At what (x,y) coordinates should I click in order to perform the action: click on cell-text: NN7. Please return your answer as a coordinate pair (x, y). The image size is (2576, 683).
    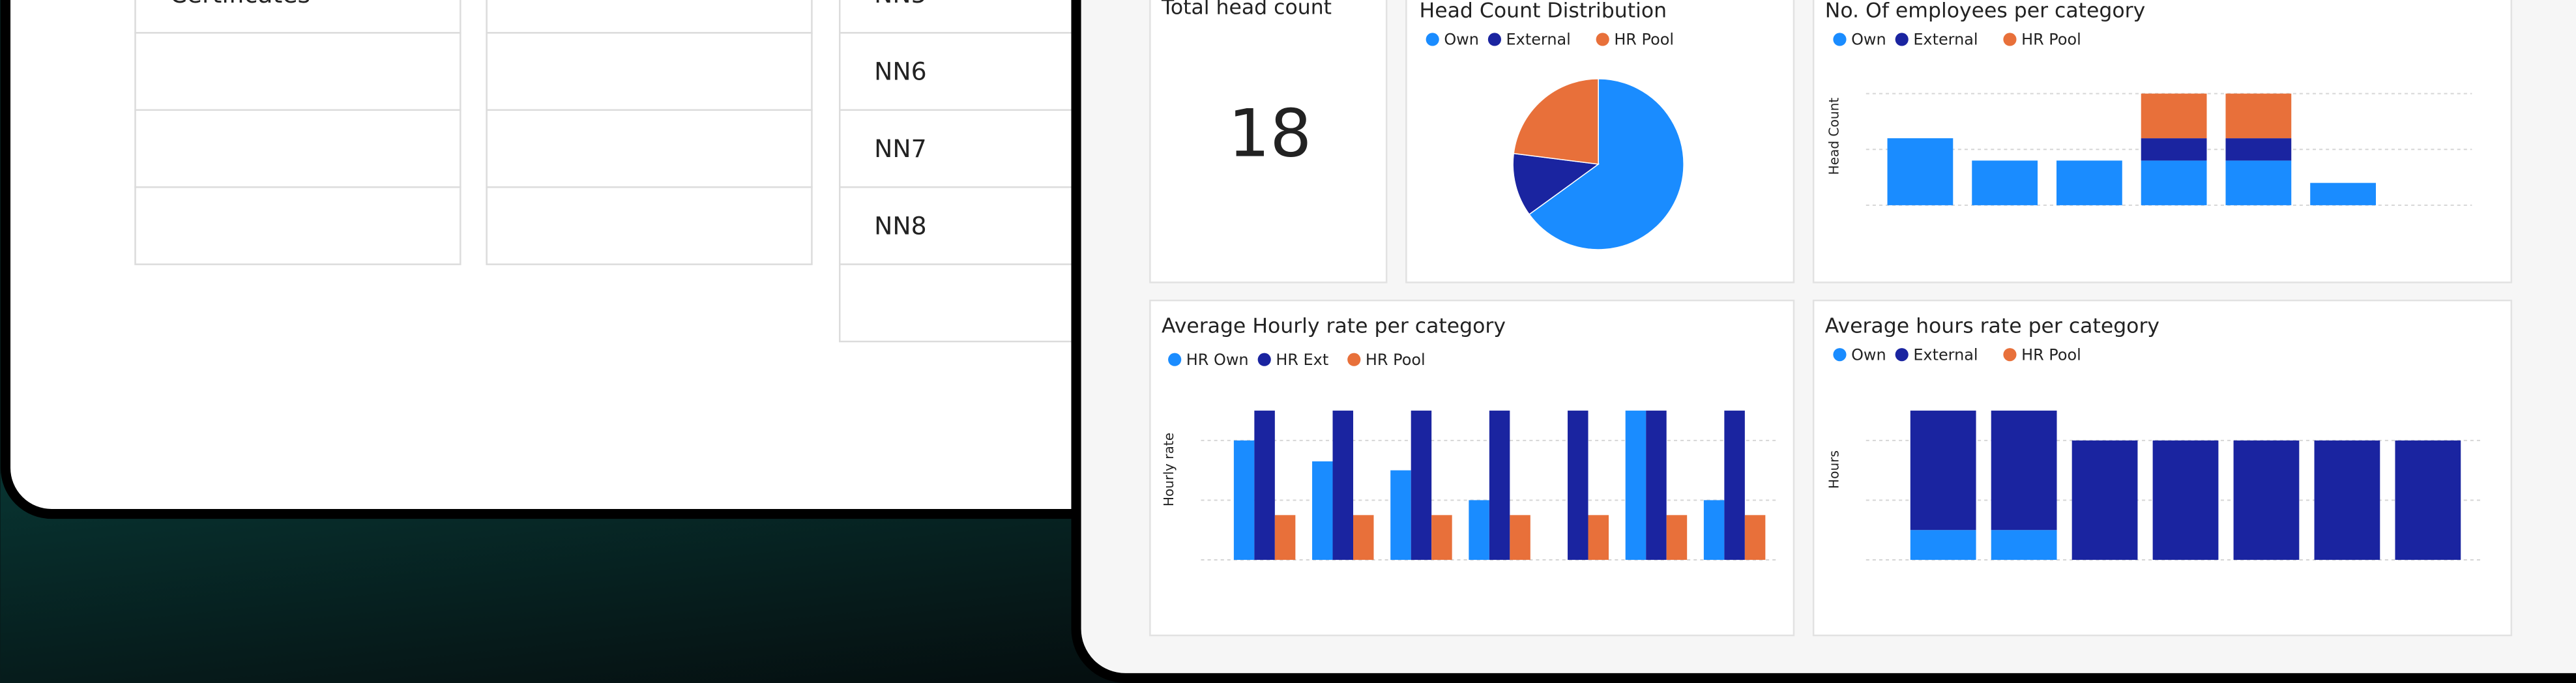
    Looking at the image, I should click on (900, 148).